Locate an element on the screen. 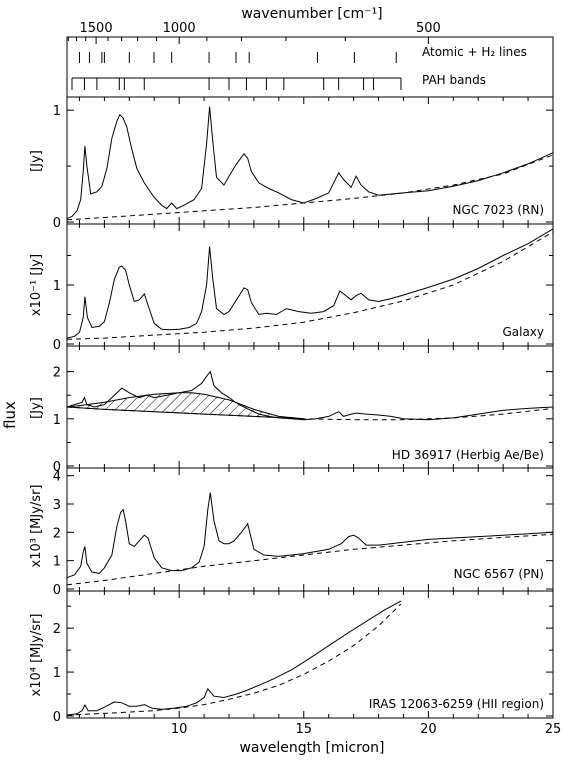 The height and width of the screenshot is (760, 562). spectrum-line-galaxy is located at coordinates (310, 283).